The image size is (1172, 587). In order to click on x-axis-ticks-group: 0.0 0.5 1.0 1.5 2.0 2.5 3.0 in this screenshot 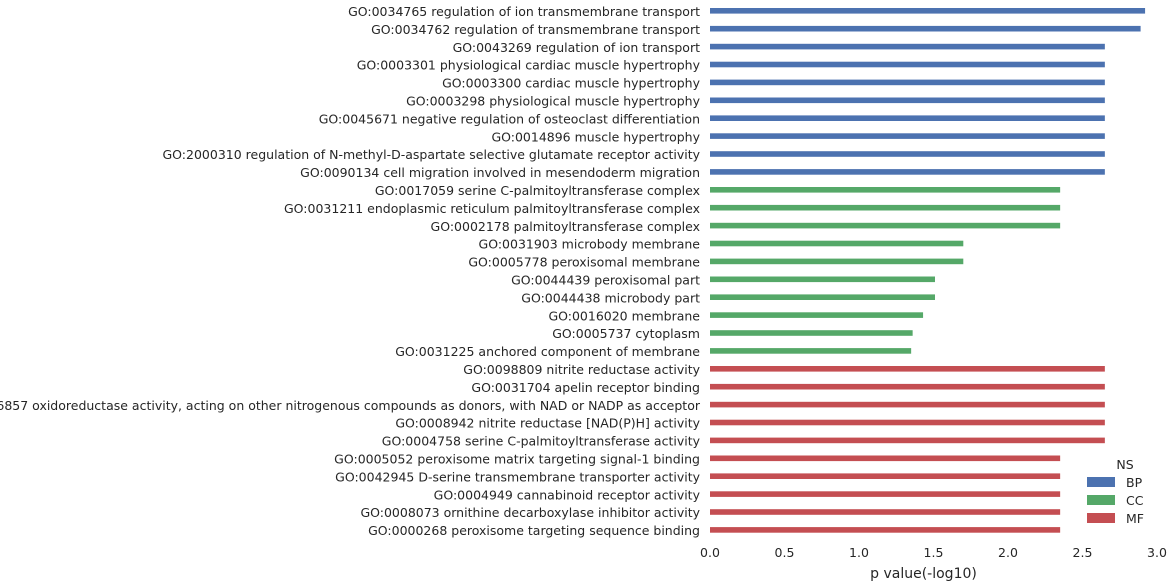, I will do `click(933, 552)`.